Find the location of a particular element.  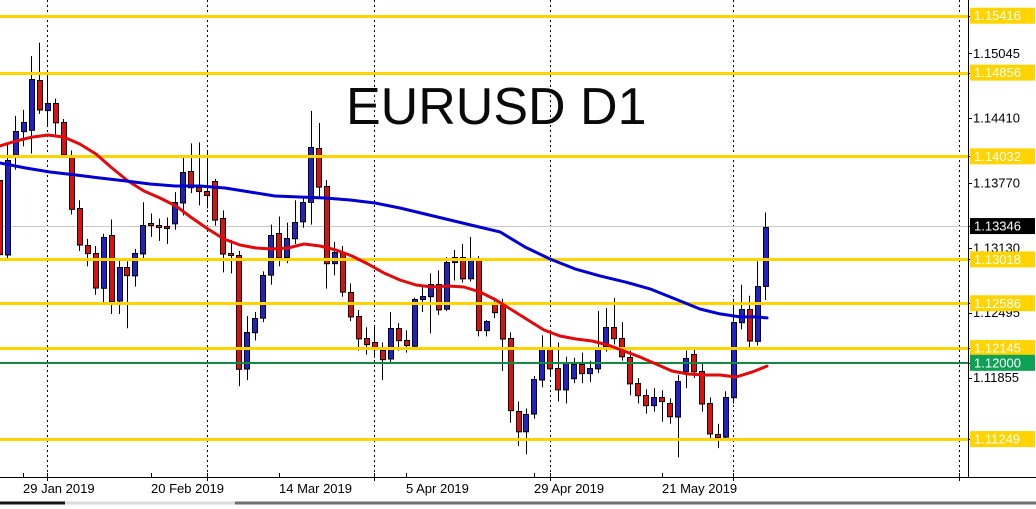

date-axis-label: 29 Apr 2019 is located at coordinates (569, 488).